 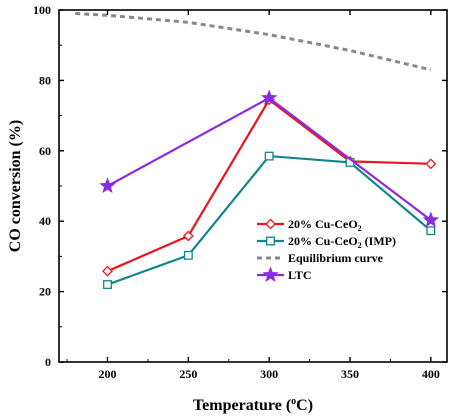 What do you see at coordinates (45, 80) in the screenshot?
I see `y-tick-label: 80` at bounding box center [45, 80].